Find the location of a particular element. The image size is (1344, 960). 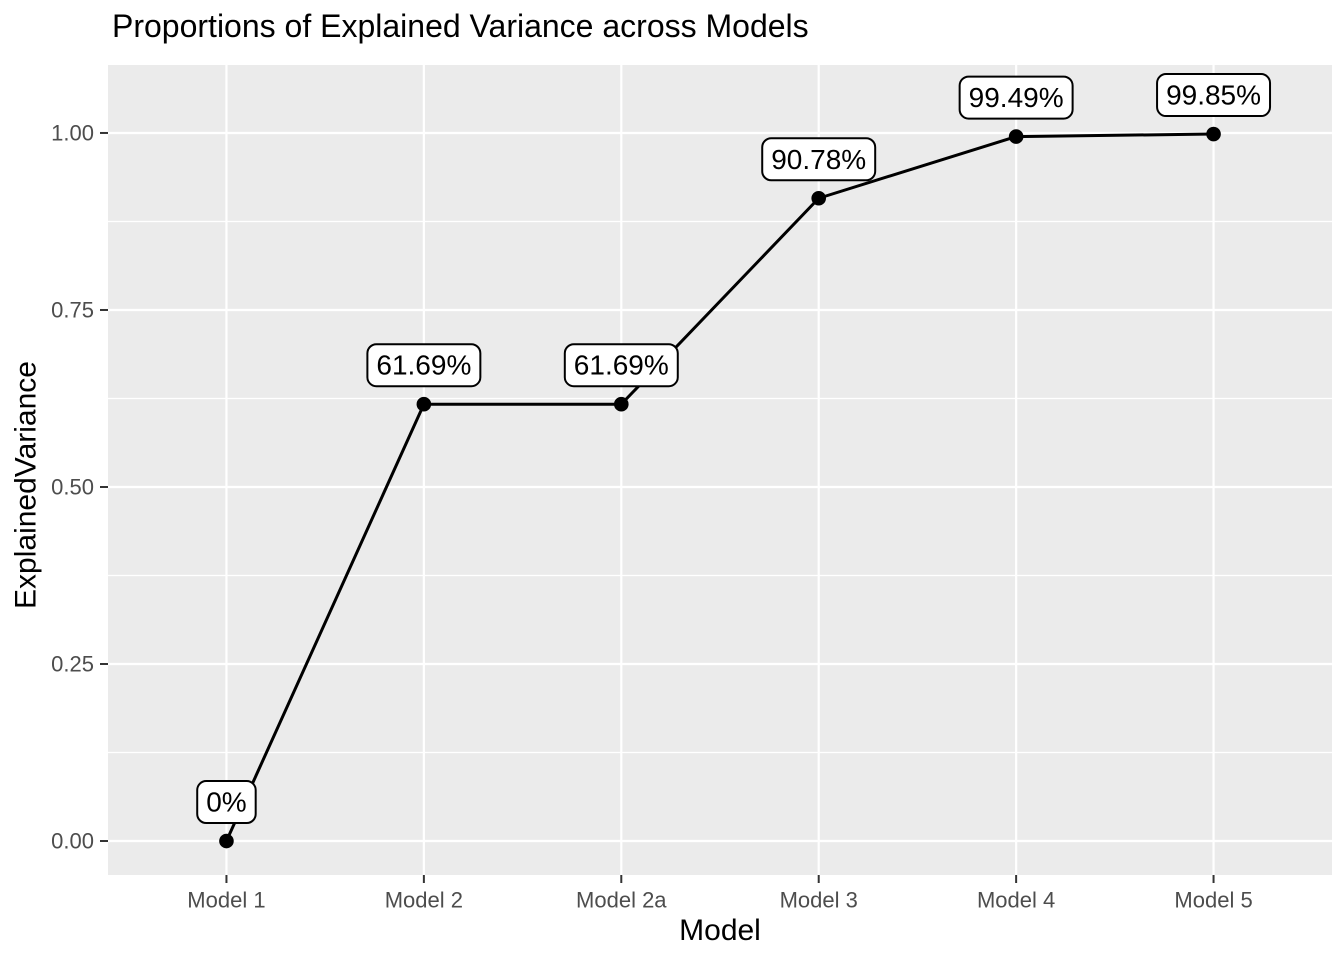

y-tick-label: 0.75 is located at coordinates (72, 309).